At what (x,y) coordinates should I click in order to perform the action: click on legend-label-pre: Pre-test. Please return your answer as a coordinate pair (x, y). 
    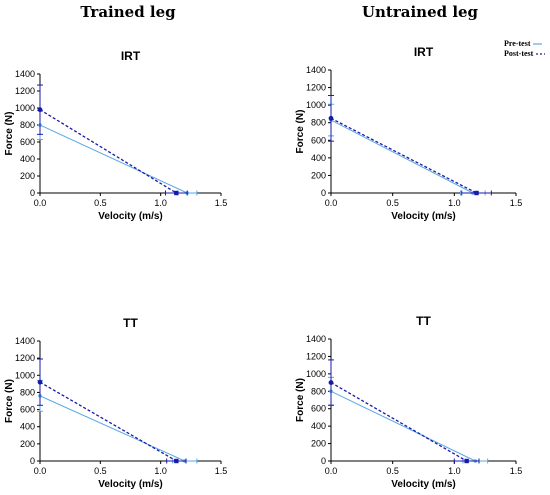
    Looking at the image, I should click on (517, 43).